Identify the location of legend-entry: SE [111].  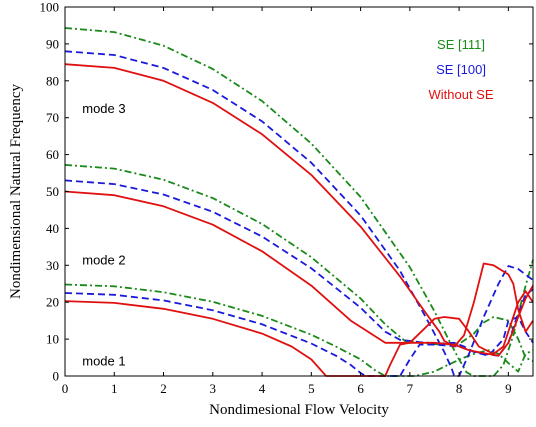
(461, 44).